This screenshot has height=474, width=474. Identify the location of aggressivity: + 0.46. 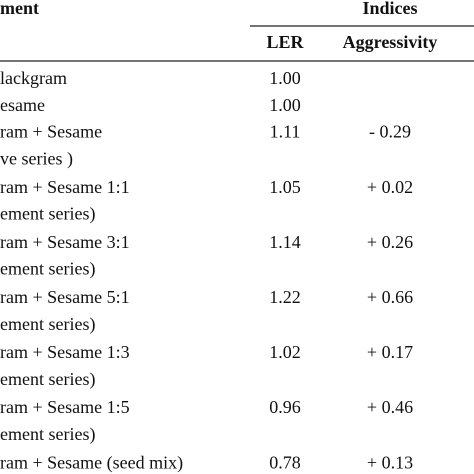
(390, 407).